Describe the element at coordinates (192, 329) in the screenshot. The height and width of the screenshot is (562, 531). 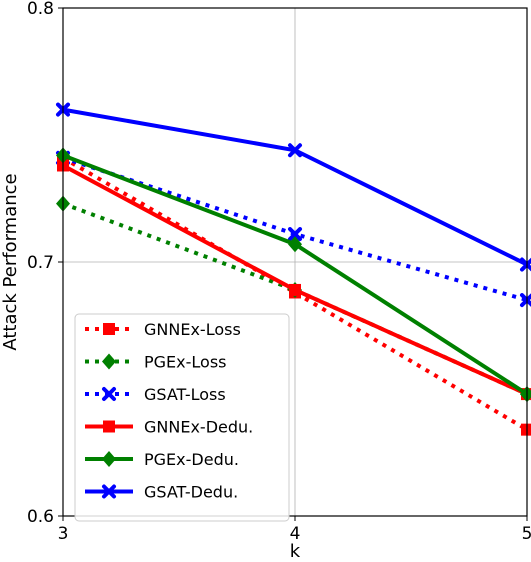
I see `legend-label-0: GNNEx-Loss` at that location.